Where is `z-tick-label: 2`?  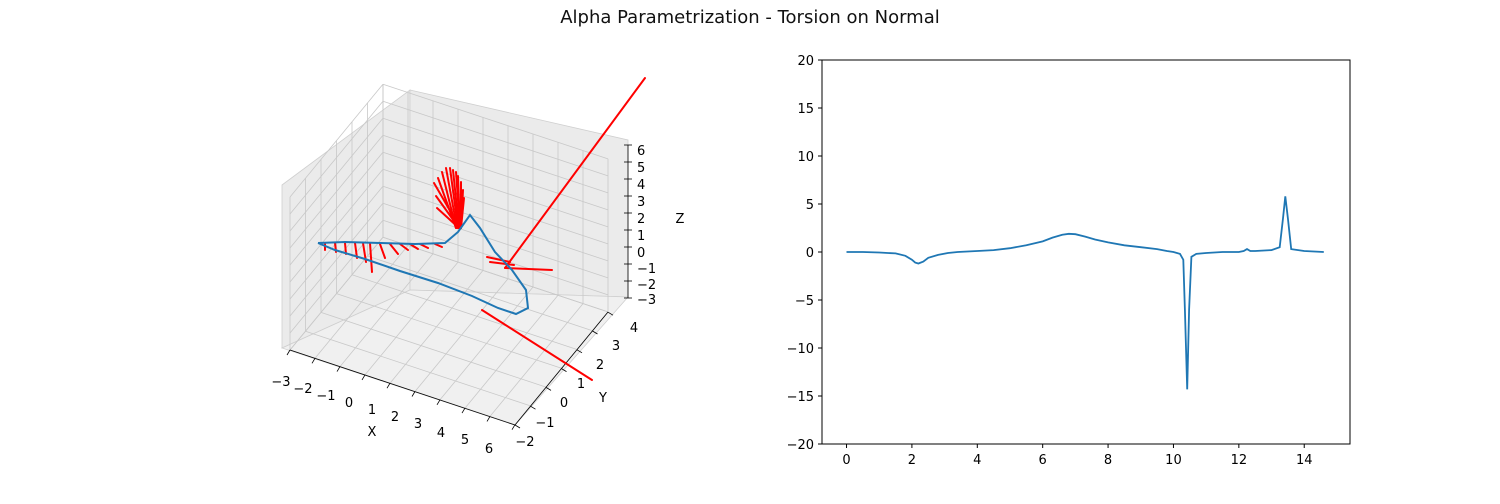
z-tick-label: 2 is located at coordinates (641, 219).